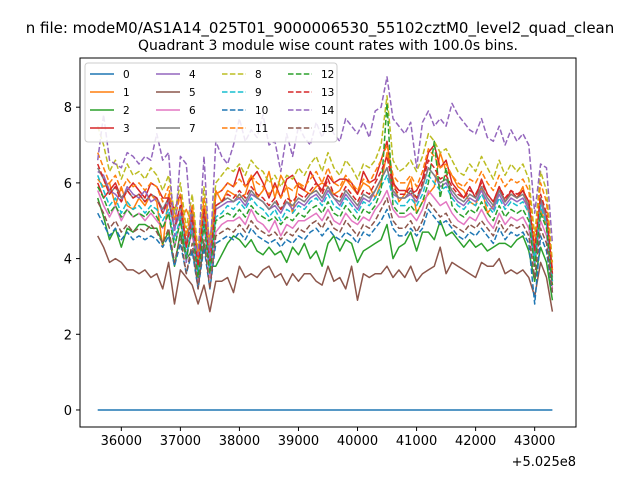 This screenshot has height=480, width=640. Describe the element at coordinates (239, 441) in the screenshot. I see `x-tick-label: 38000` at that location.